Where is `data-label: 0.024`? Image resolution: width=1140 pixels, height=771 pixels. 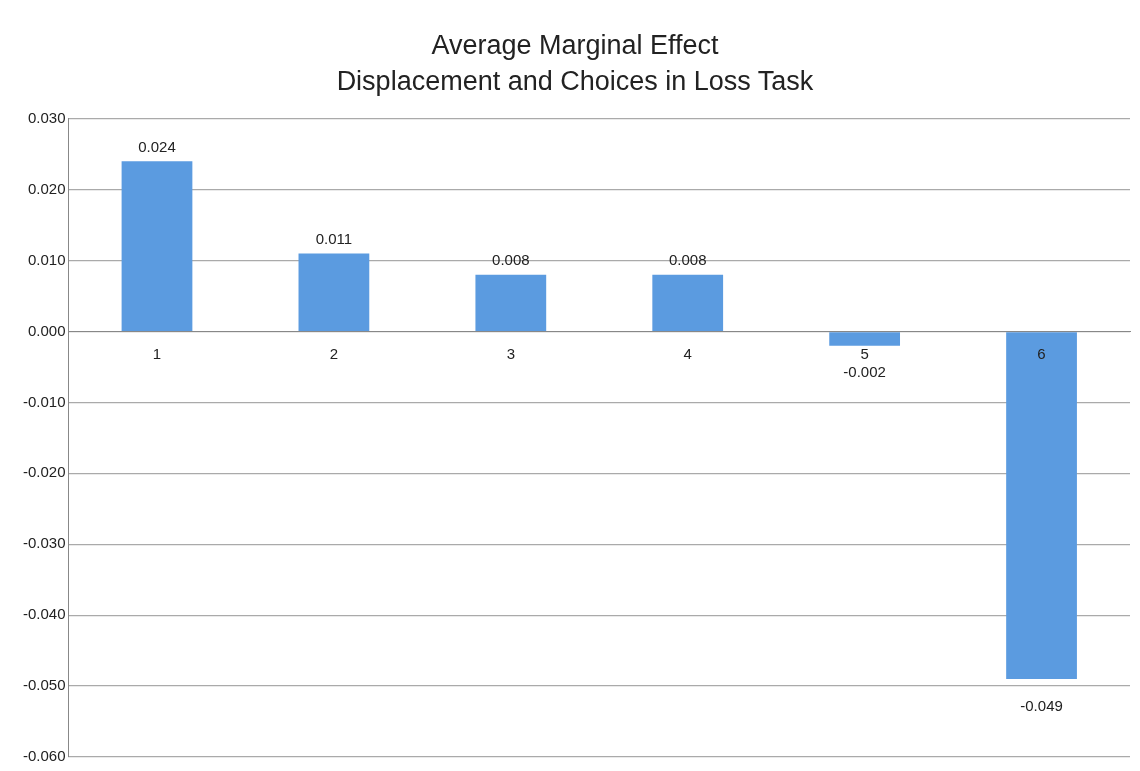 data-label: 0.024 is located at coordinates (157, 146).